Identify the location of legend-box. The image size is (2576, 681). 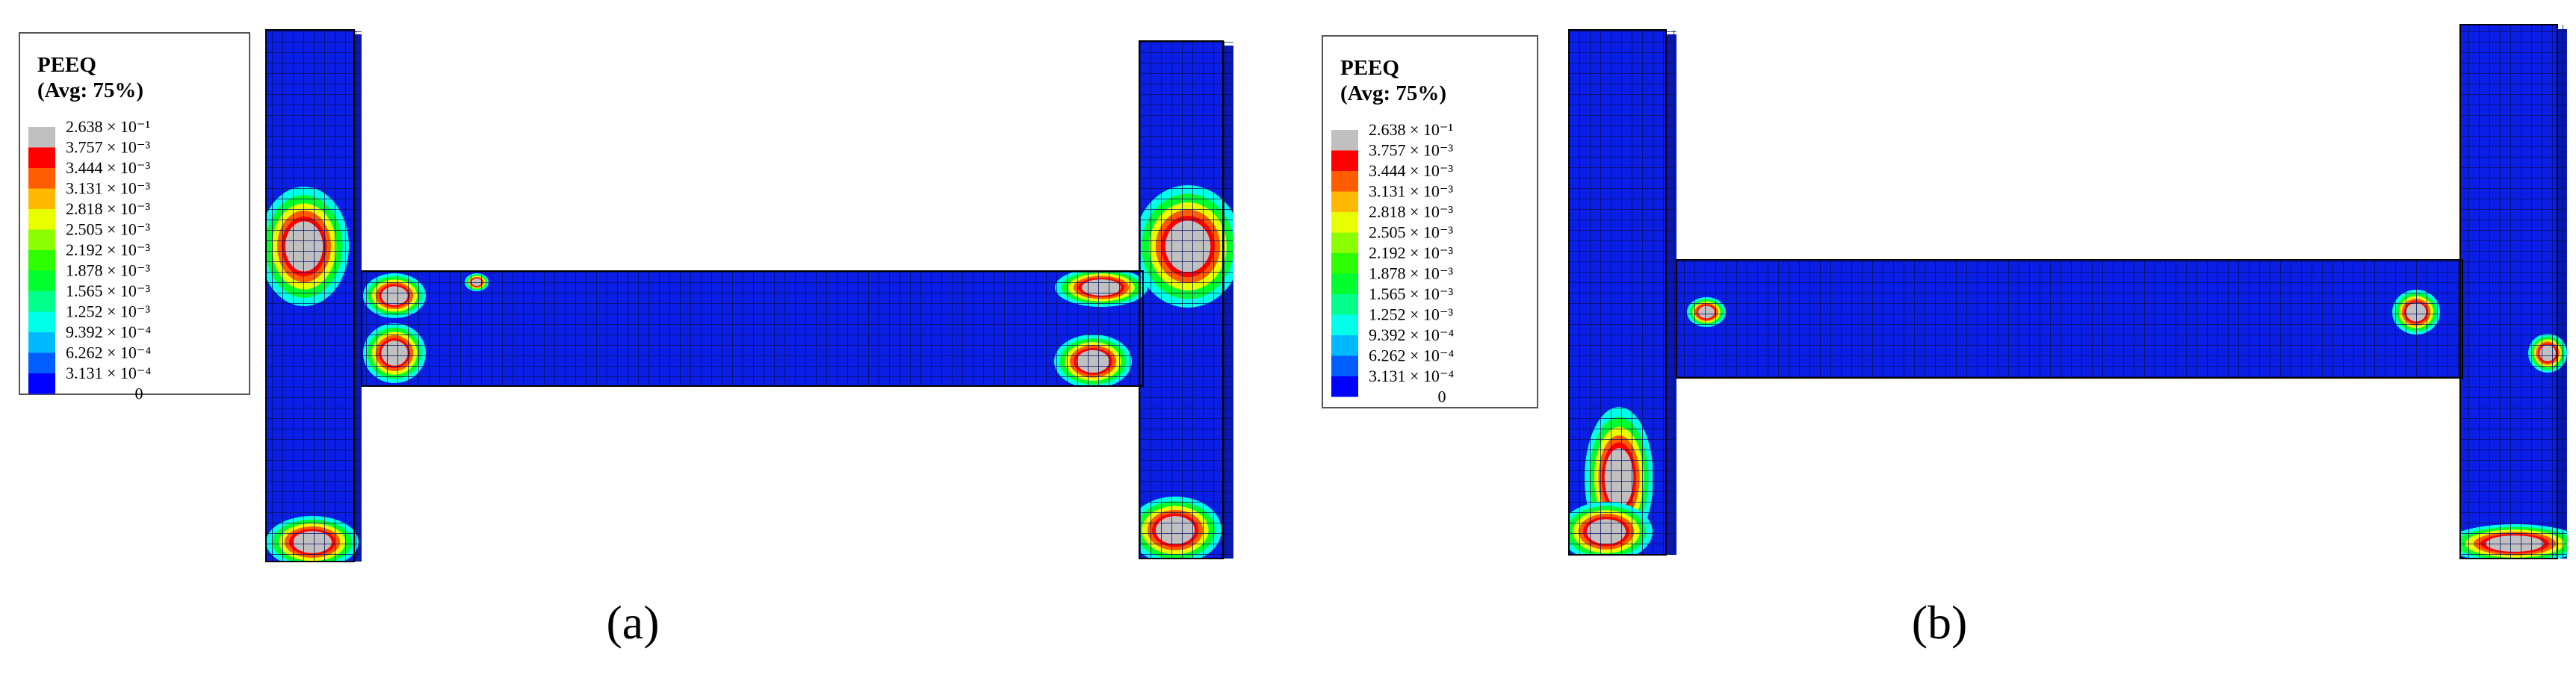
(134, 213).